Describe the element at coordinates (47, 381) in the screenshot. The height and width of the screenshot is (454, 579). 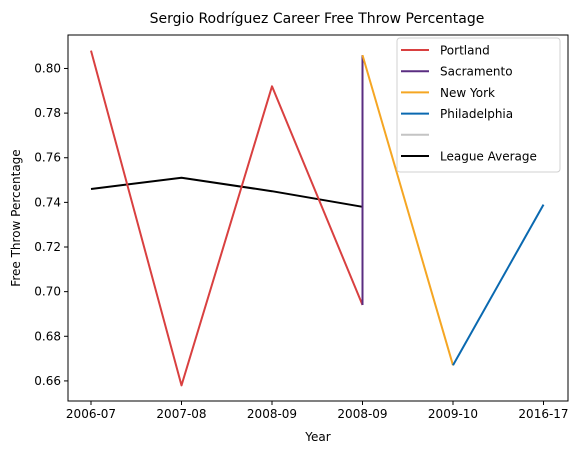
I see `y-tick-label: 0.66` at that location.